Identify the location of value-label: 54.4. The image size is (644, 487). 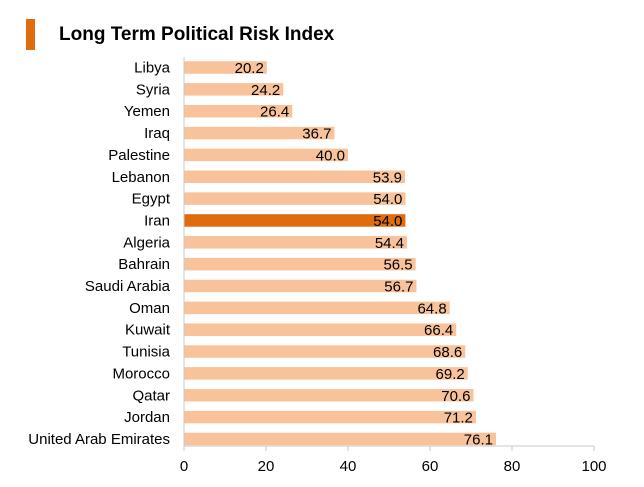
(389, 243).